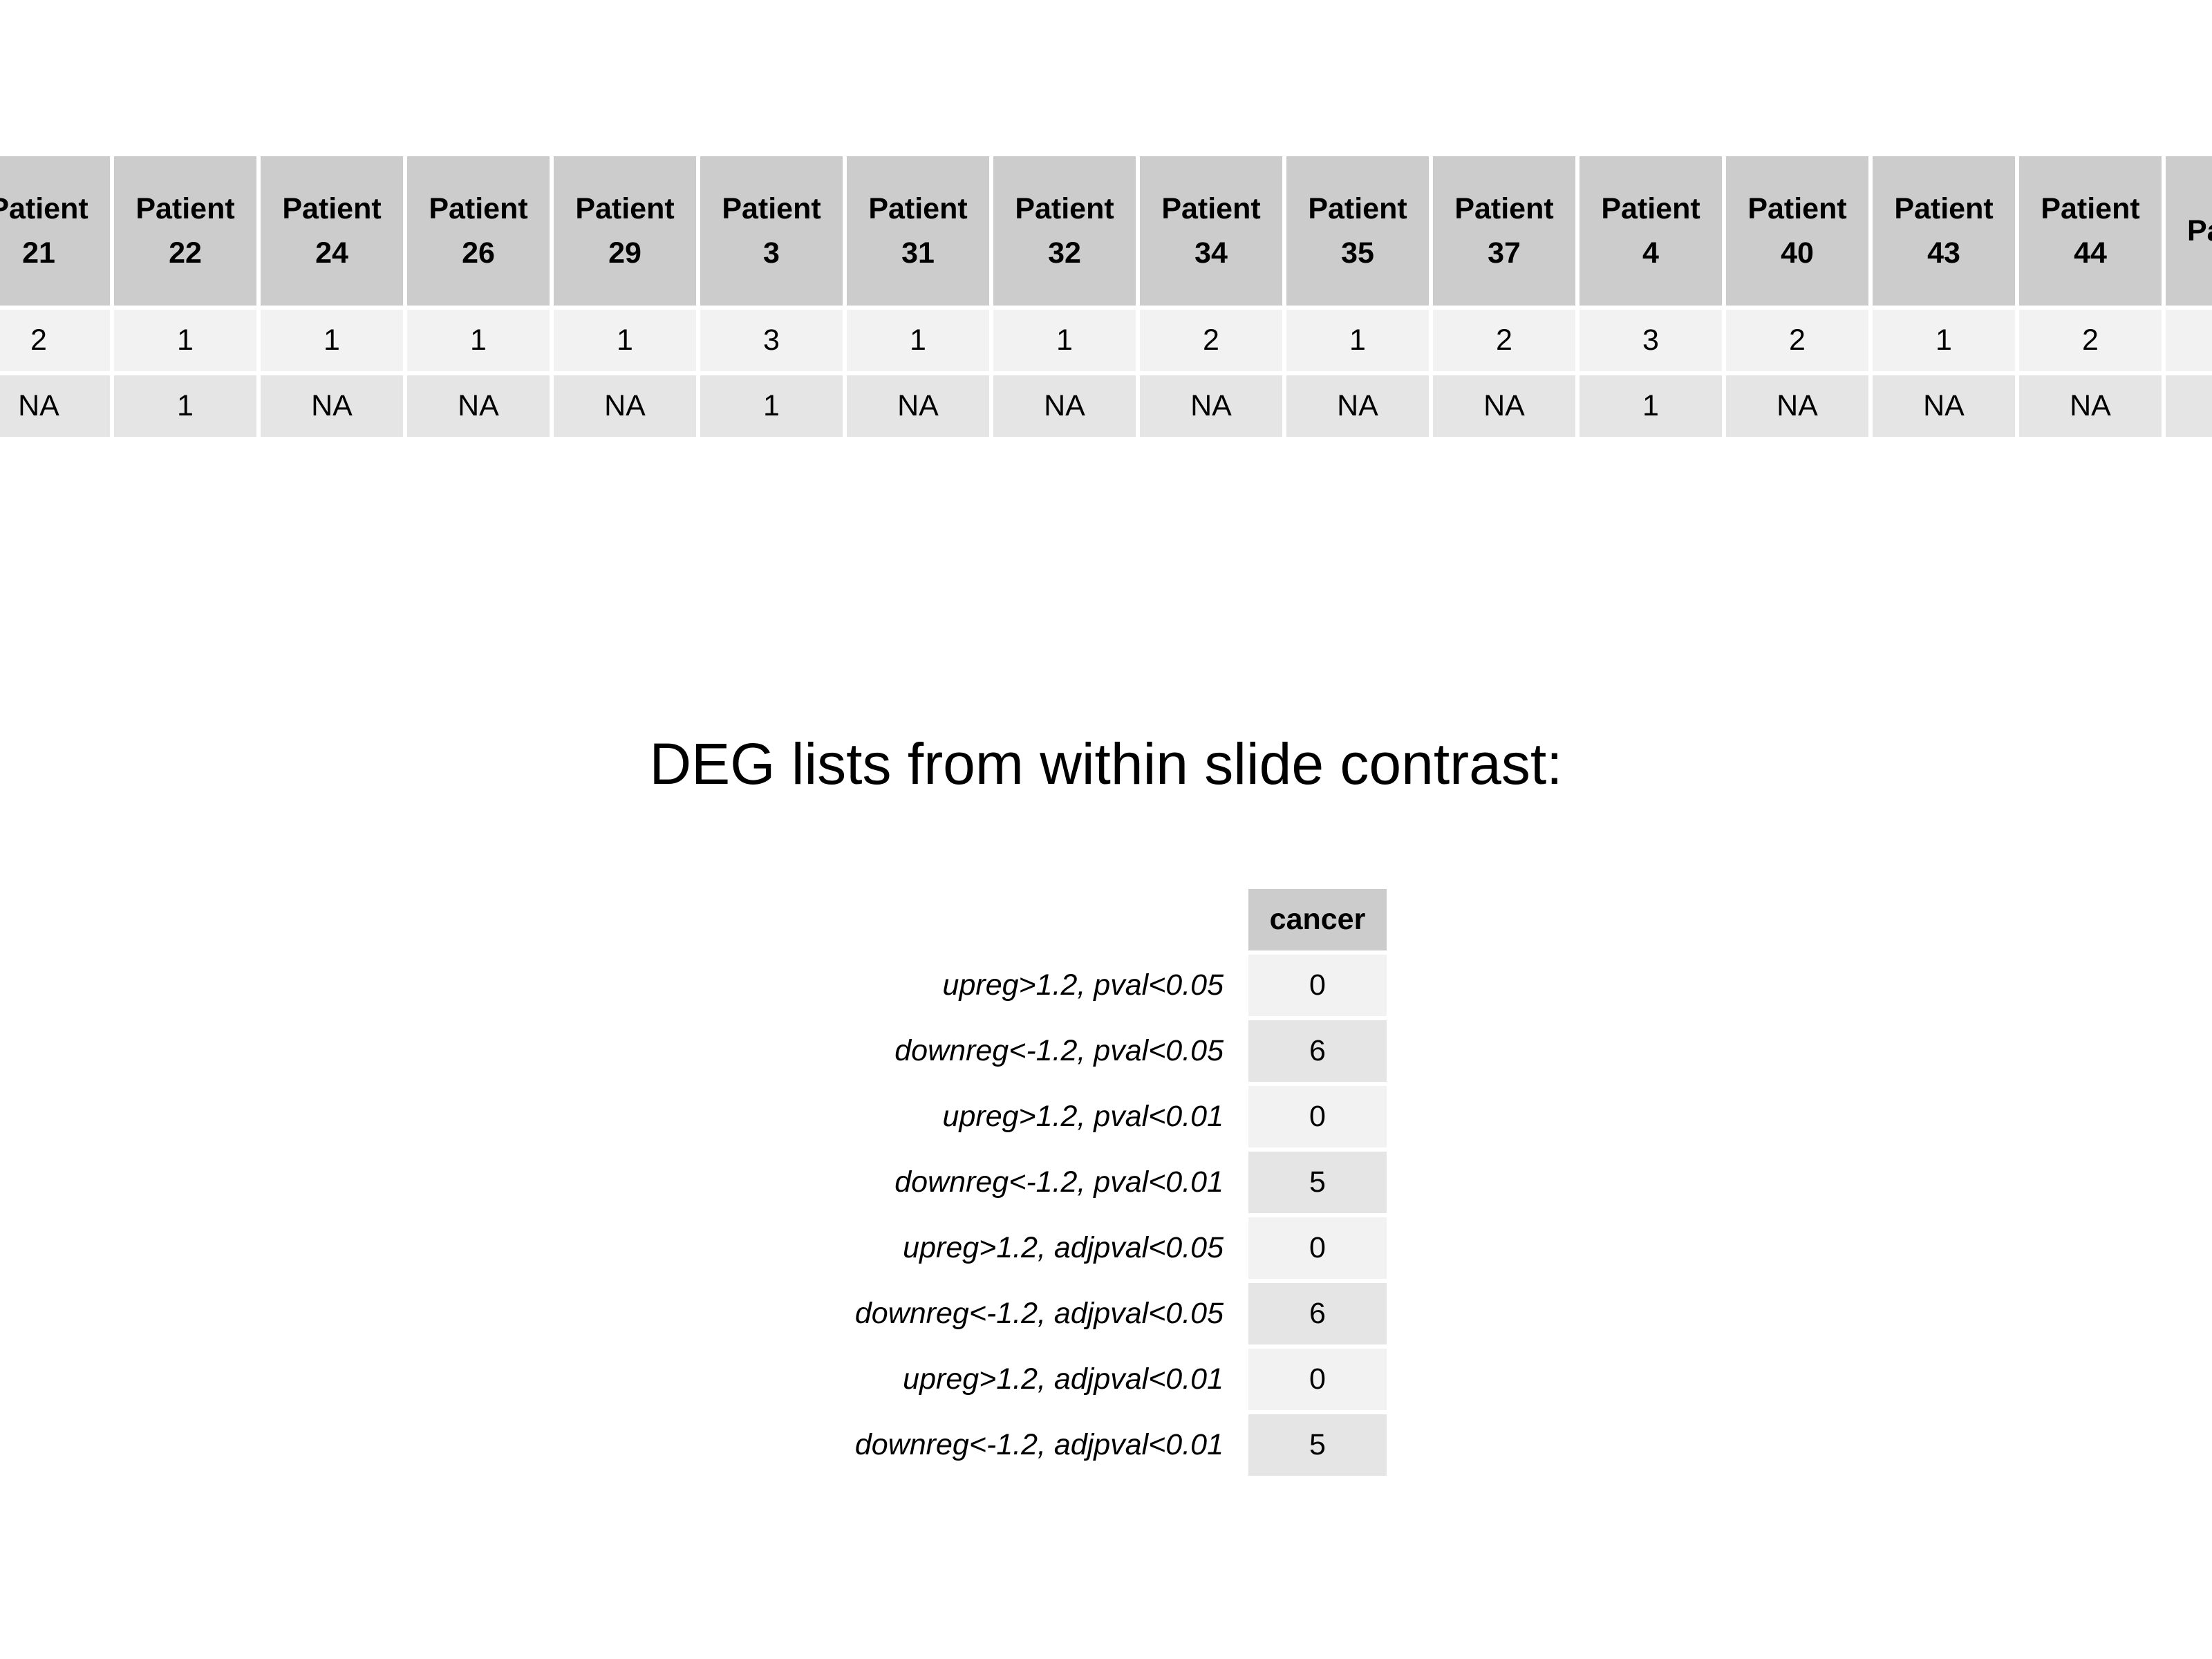 This screenshot has width=2212, height=1659. What do you see at coordinates (1357, 253) in the screenshot?
I see `patient-header-line2: 35` at bounding box center [1357, 253].